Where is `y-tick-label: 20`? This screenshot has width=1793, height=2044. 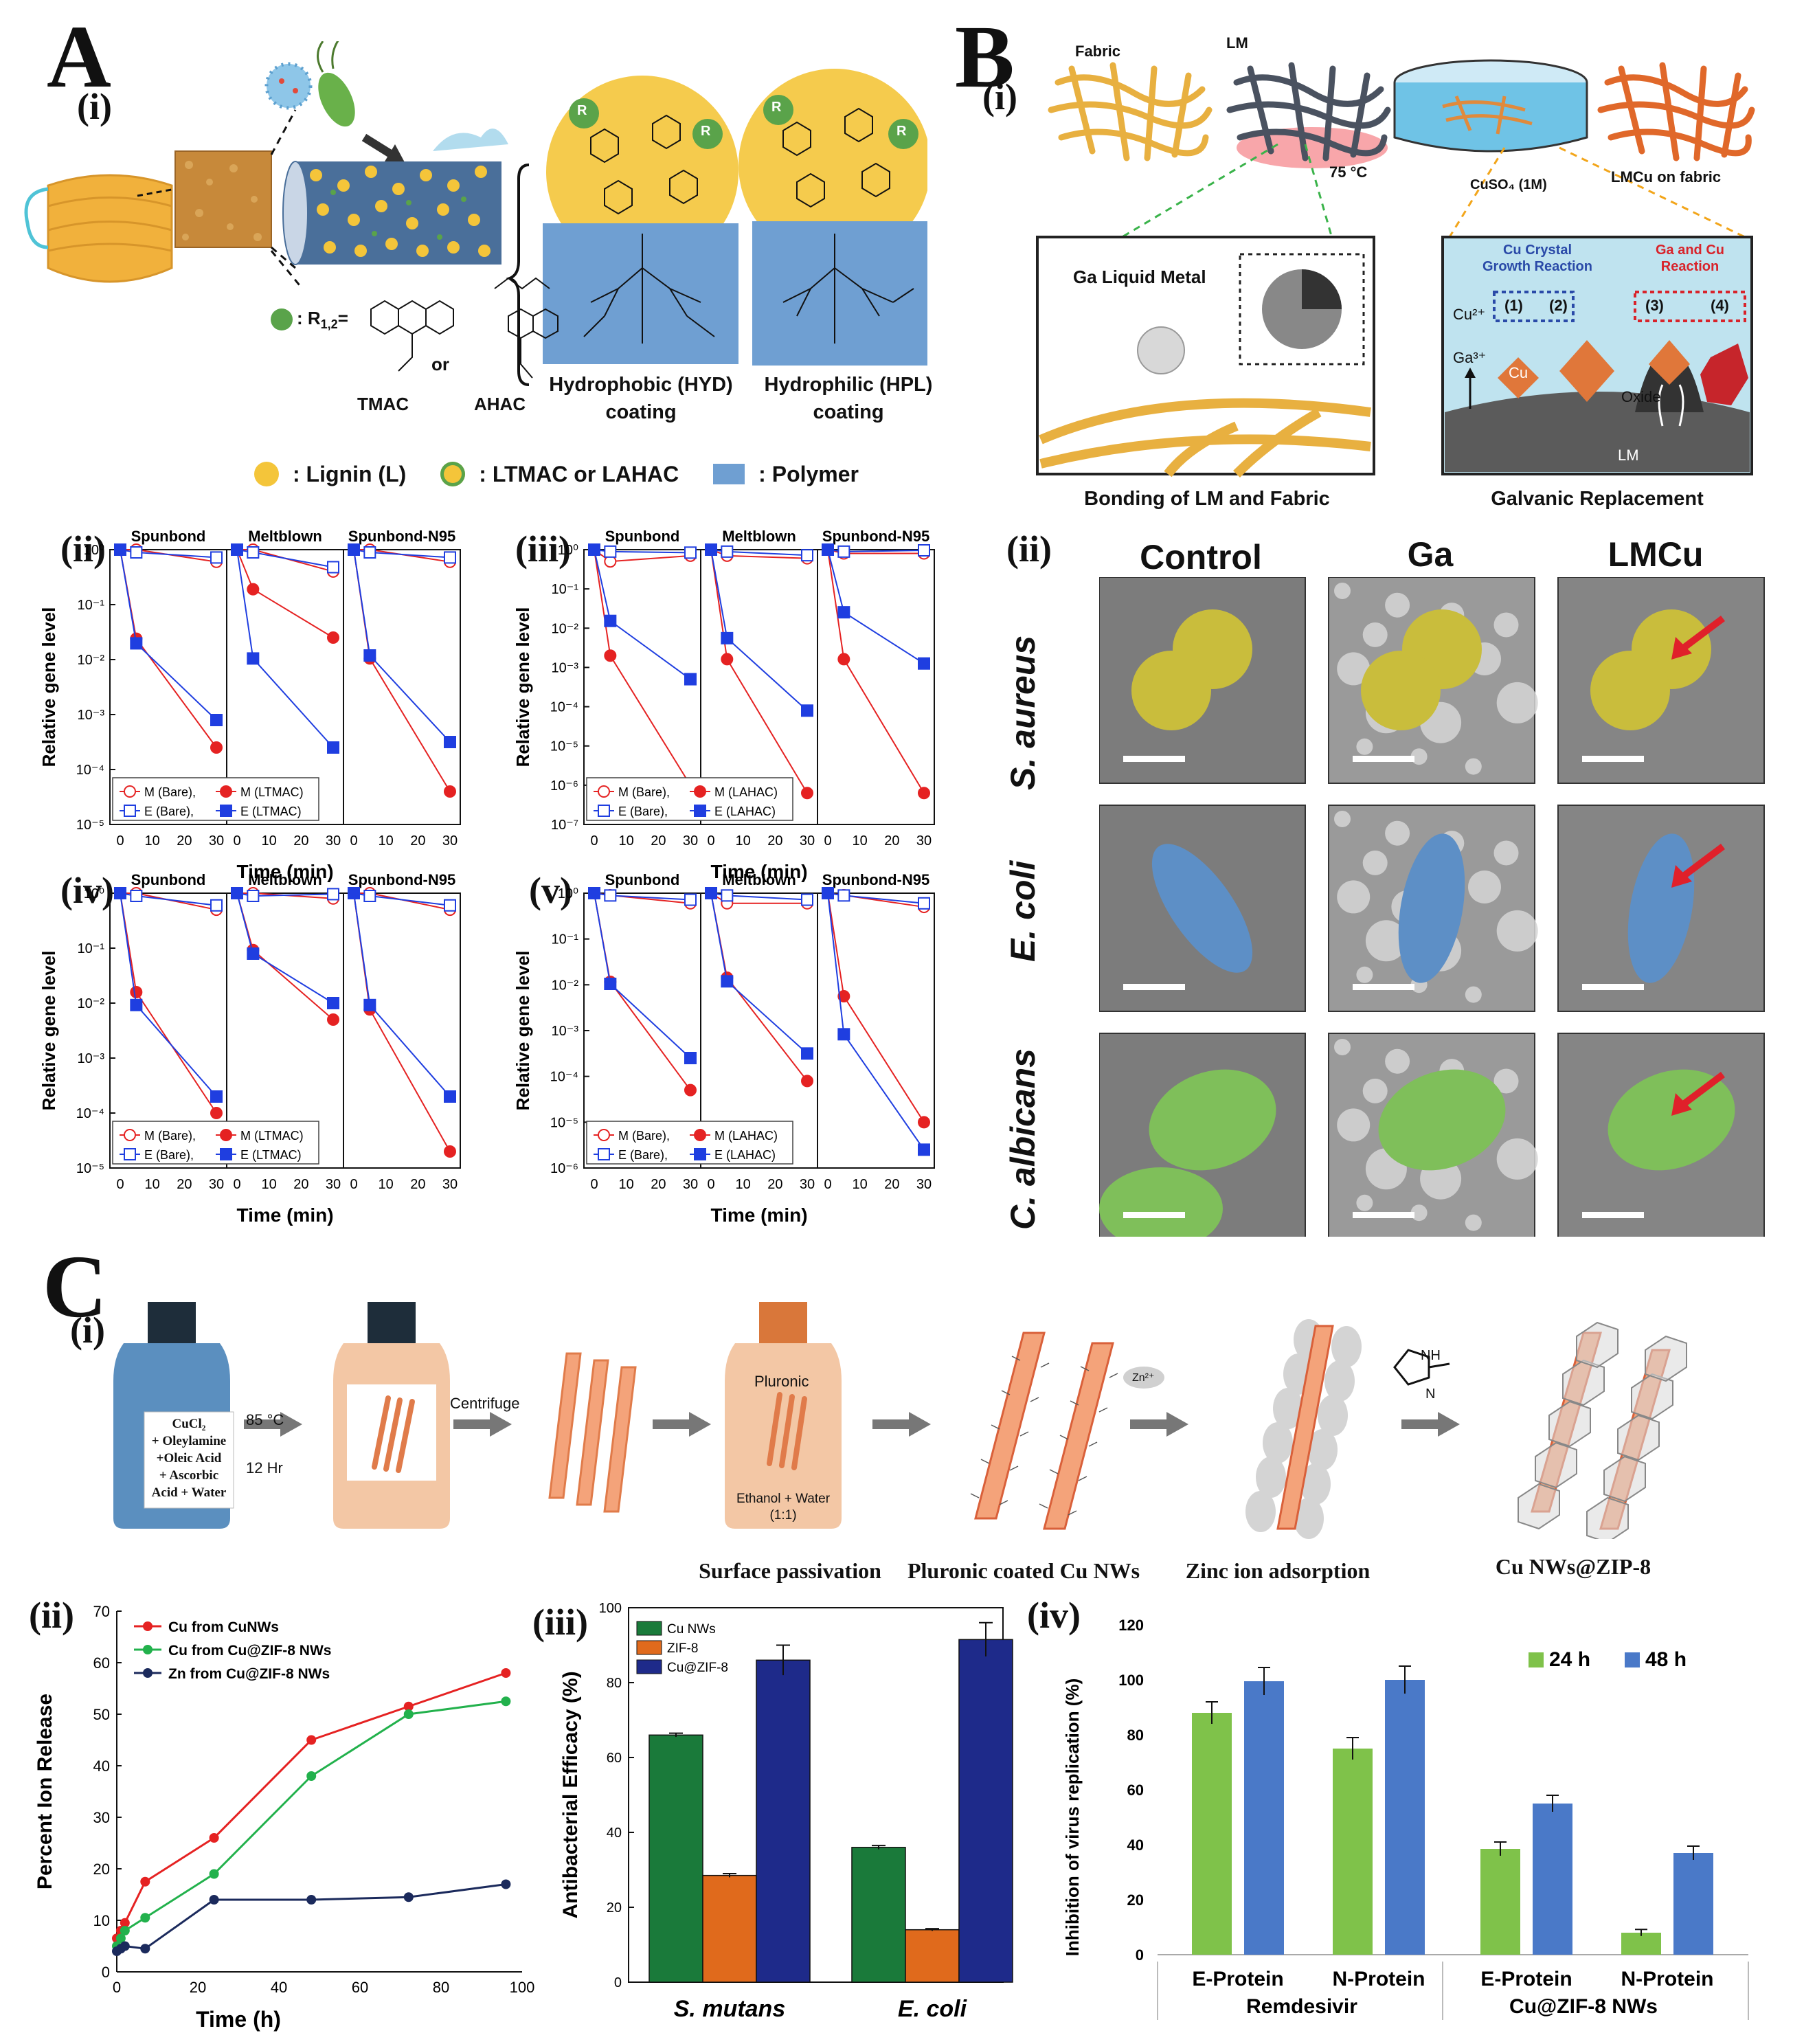 y-tick-label: 20 is located at coordinates (614, 1908).